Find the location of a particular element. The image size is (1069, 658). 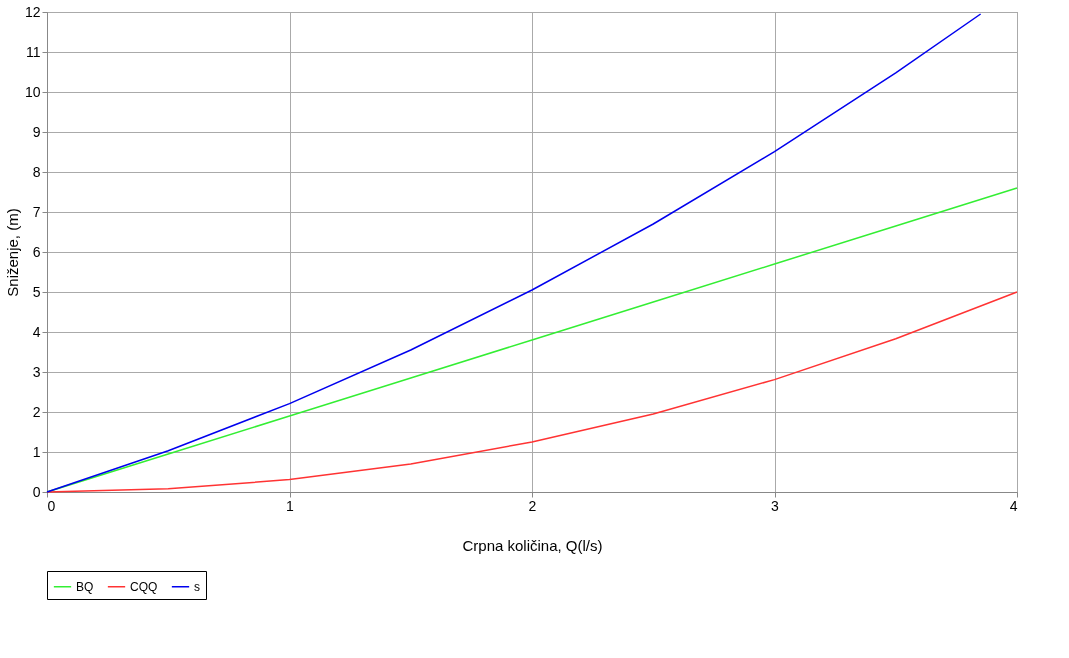

y-tick-label: 4 is located at coordinates (36, 331).